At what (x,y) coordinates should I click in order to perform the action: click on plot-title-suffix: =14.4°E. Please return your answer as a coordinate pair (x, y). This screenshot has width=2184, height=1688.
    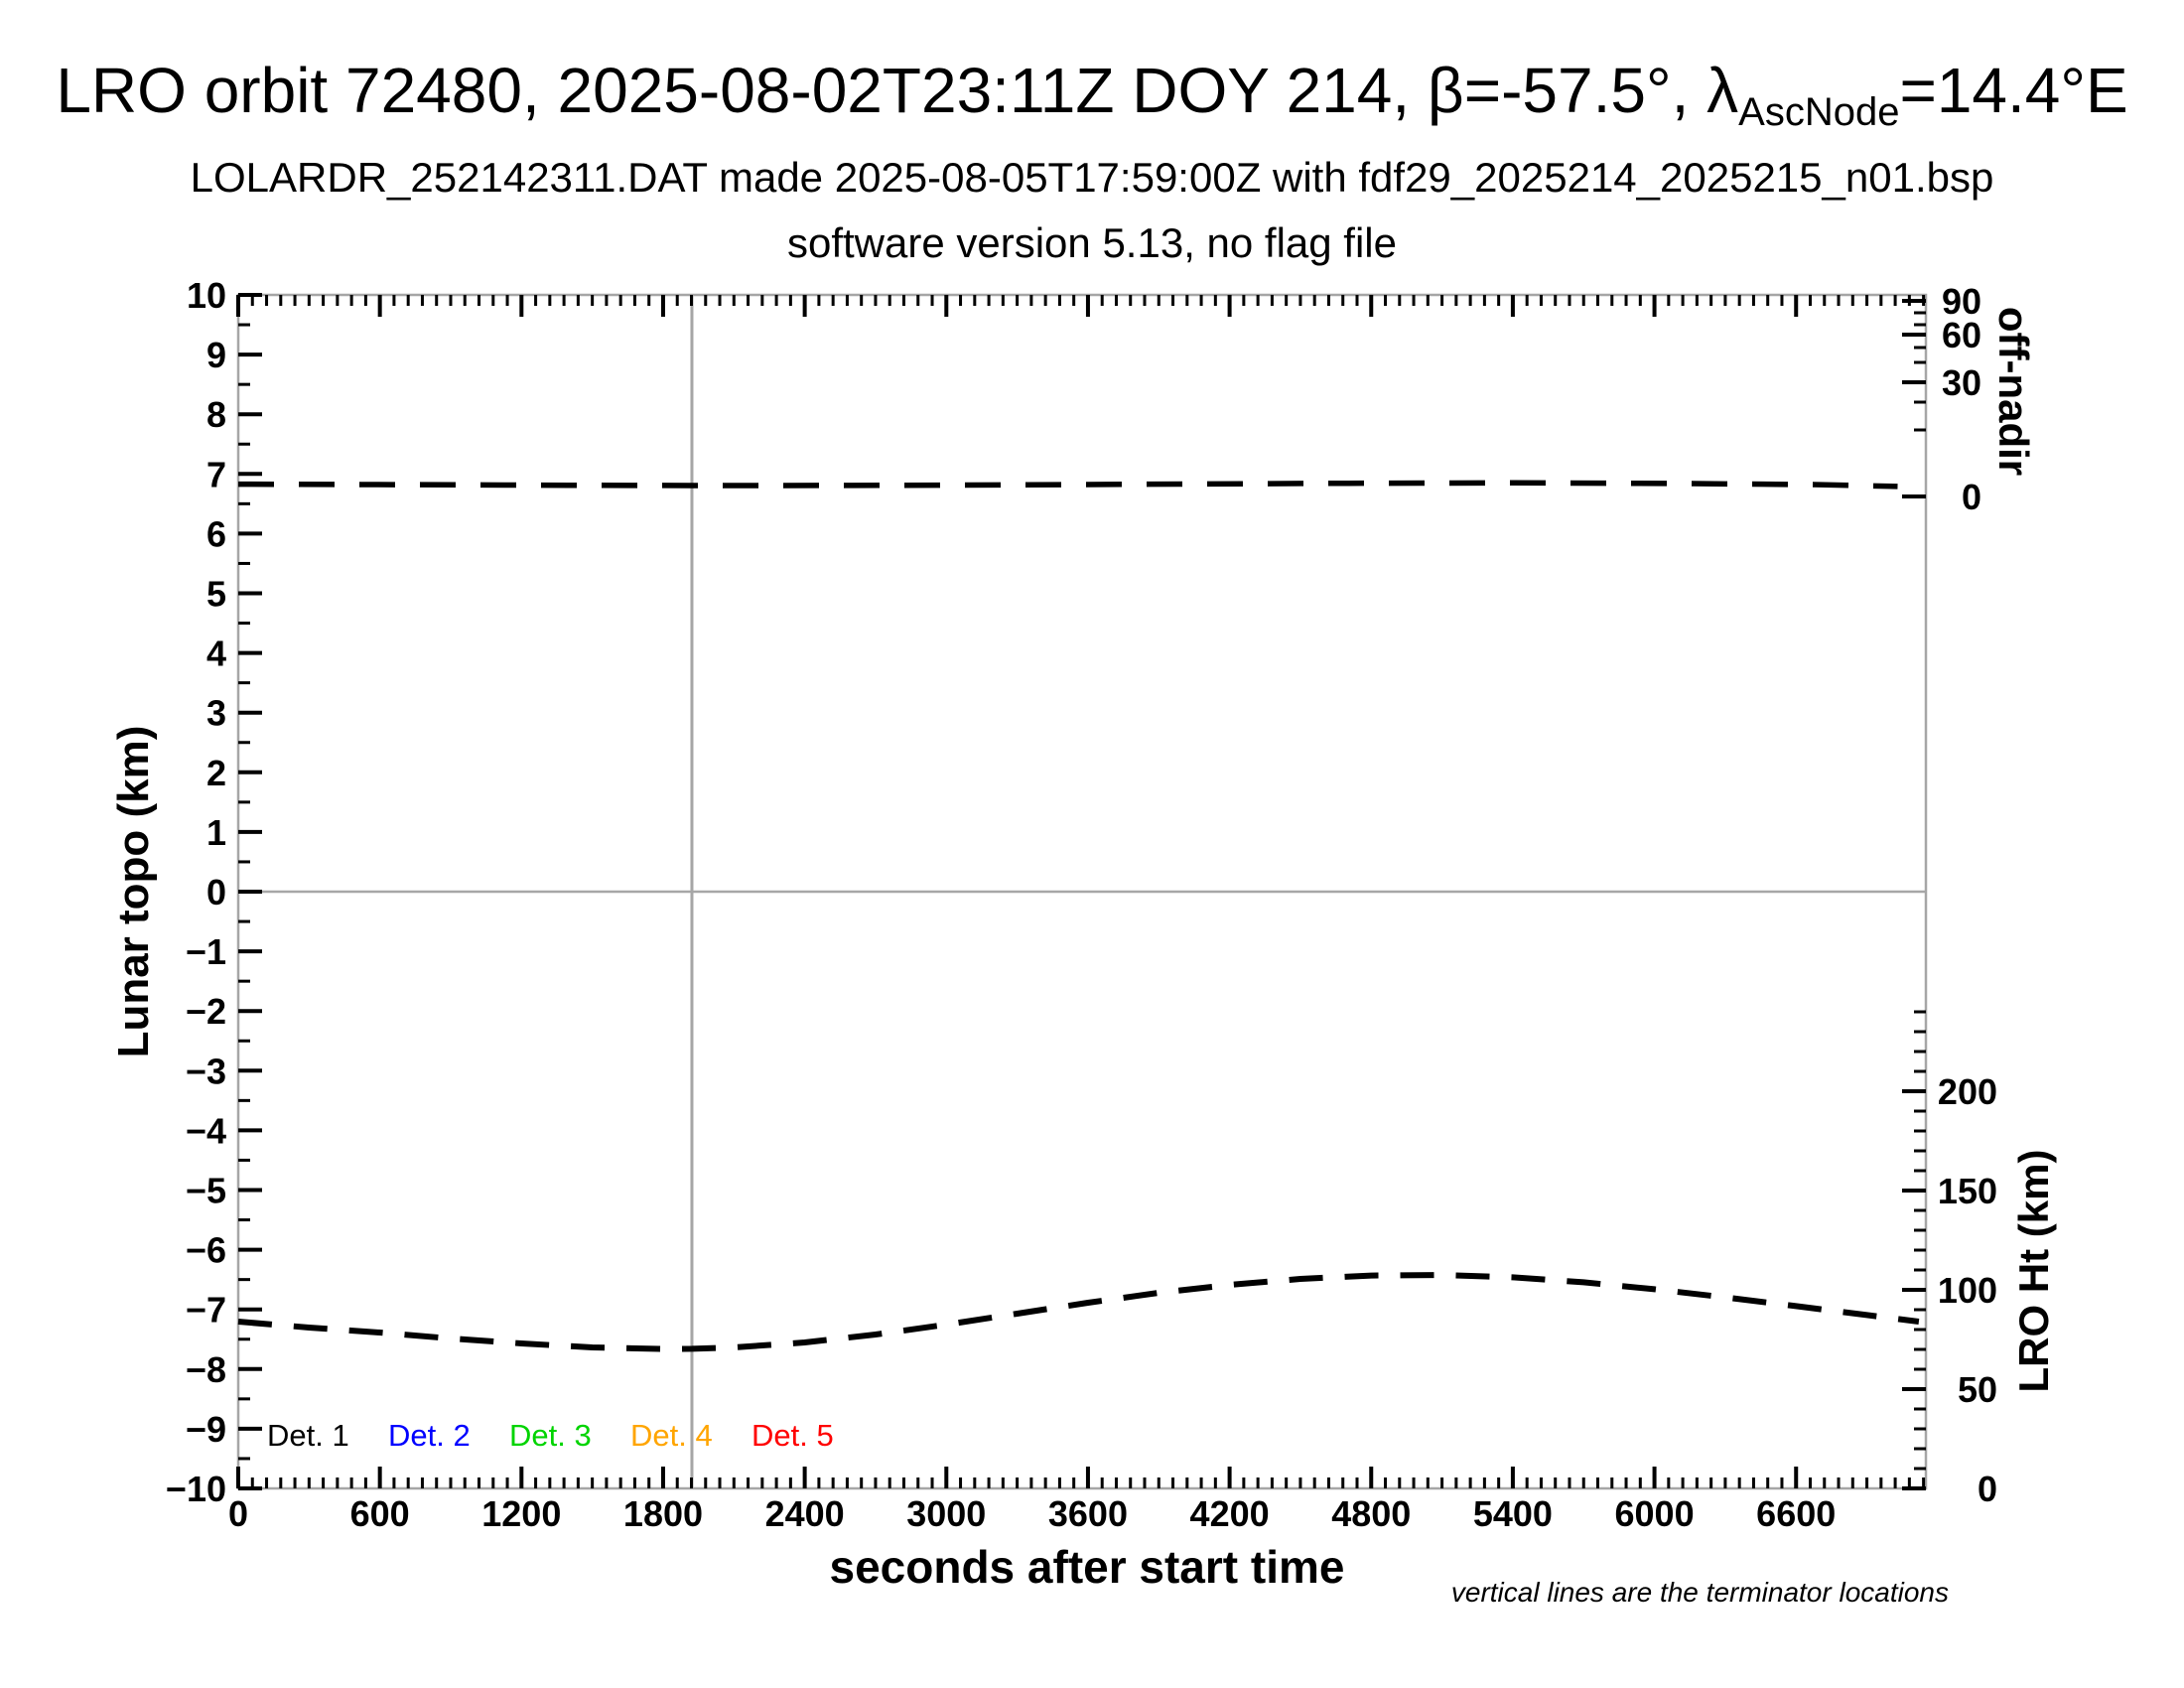
    Looking at the image, I should click on (2013, 90).